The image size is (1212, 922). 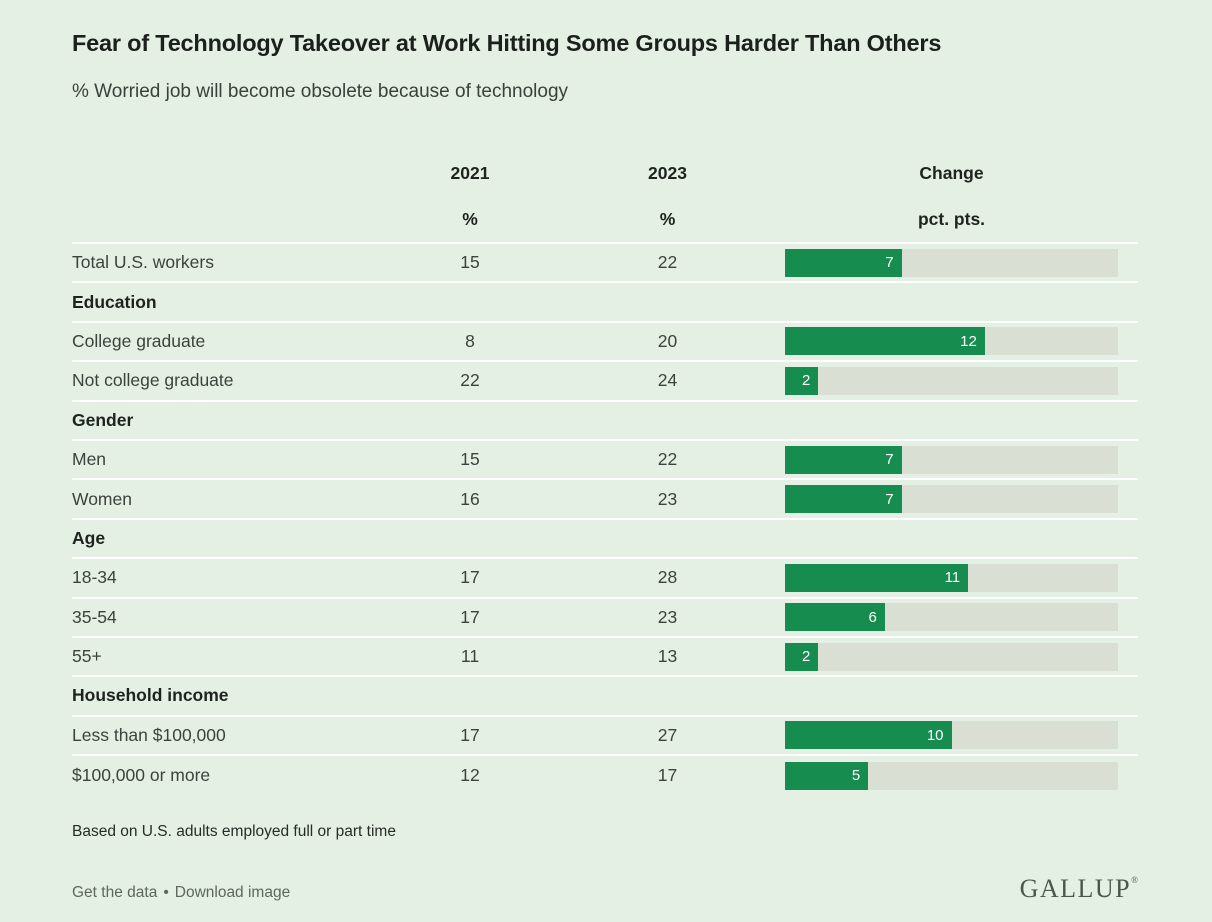 I want to click on section-header-row: Education, so click(x=605, y=303).